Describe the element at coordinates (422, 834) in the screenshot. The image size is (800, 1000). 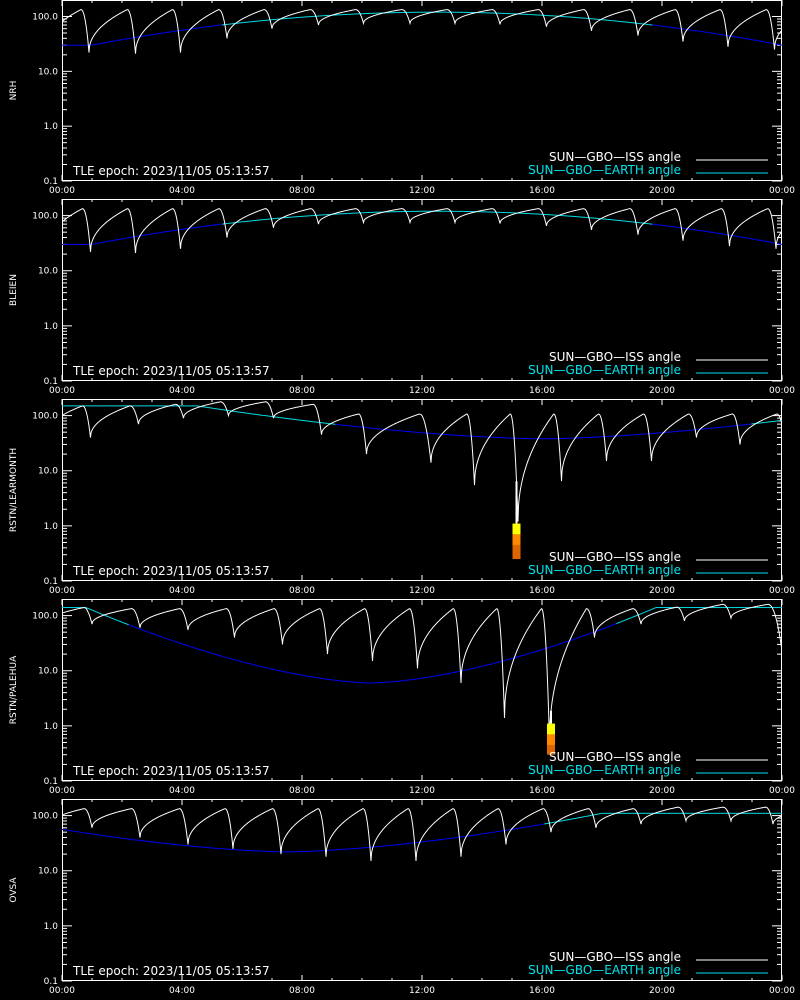
I see `iss-angle-line` at that location.